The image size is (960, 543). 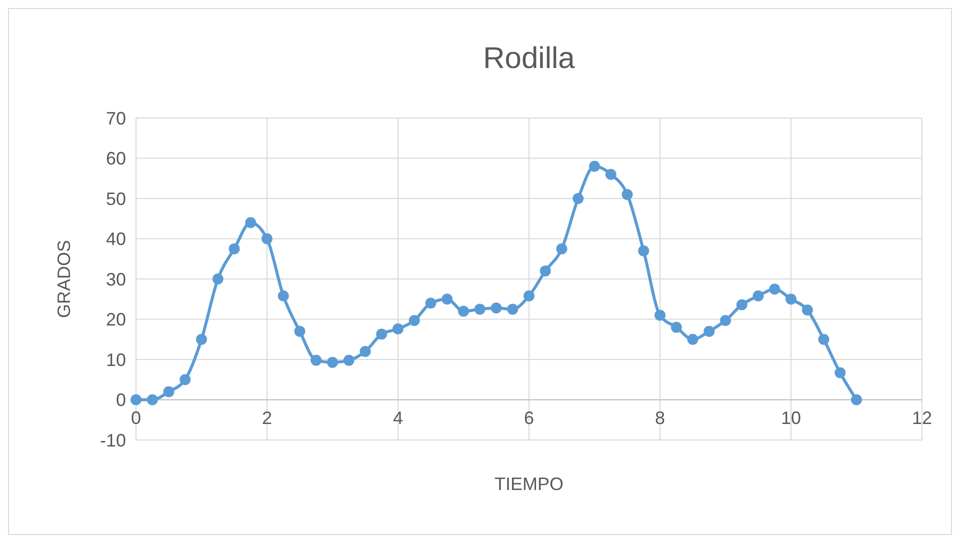 What do you see at coordinates (529, 484) in the screenshot?
I see `x-axis-title: TIEMPO` at bounding box center [529, 484].